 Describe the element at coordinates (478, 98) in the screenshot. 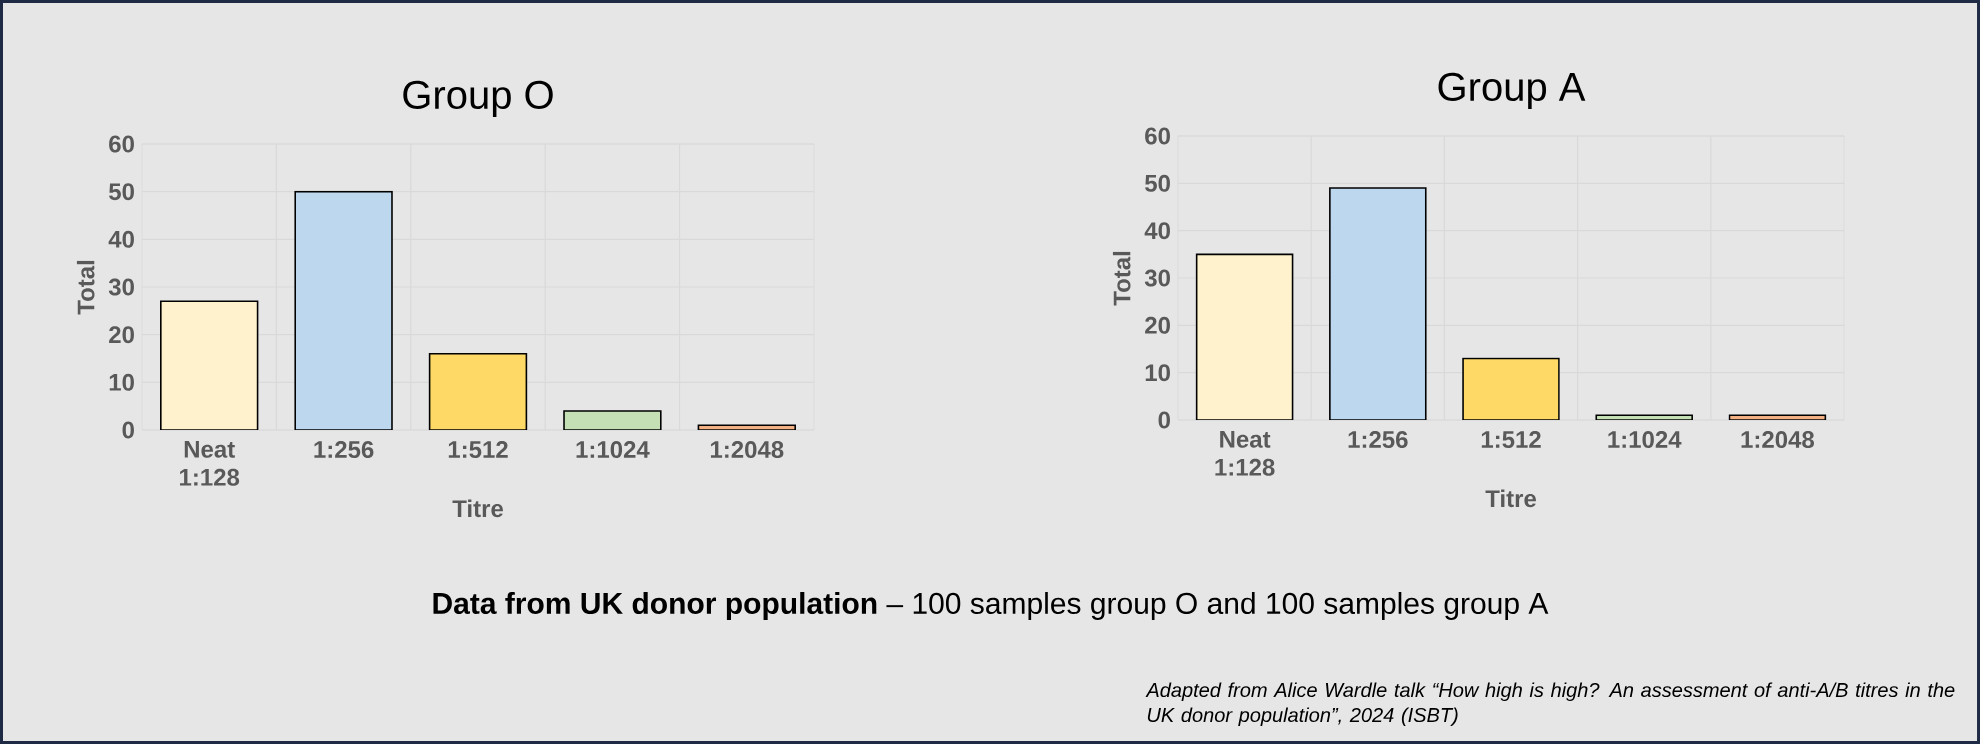

I see `chart-title: Group O` at that location.